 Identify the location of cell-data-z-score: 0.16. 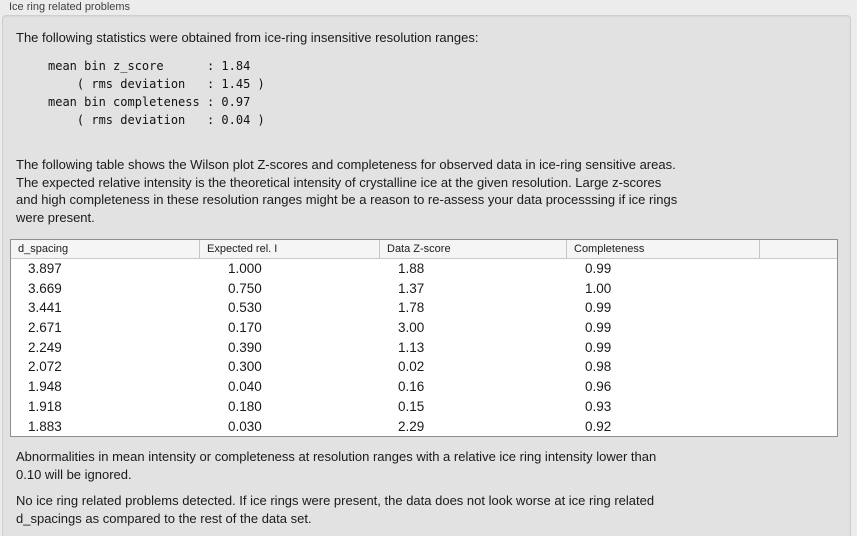
(411, 387).